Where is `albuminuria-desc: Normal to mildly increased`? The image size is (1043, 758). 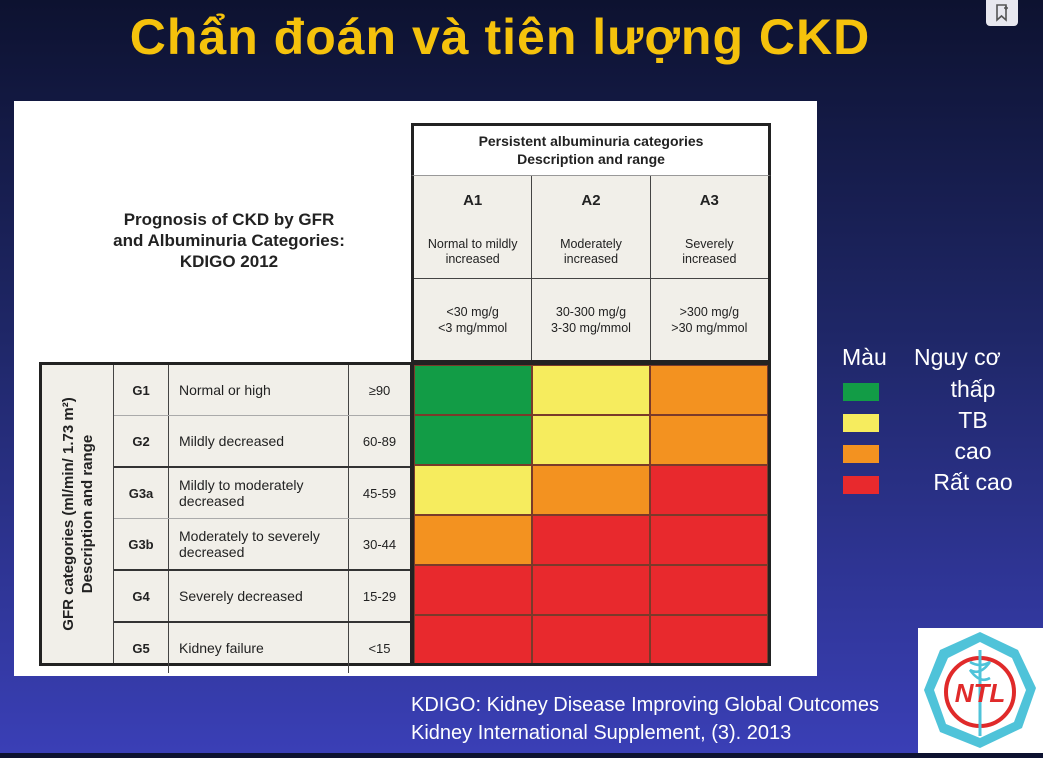
albuminuria-desc: Normal to mildly increased is located at coordinates (472, 251).